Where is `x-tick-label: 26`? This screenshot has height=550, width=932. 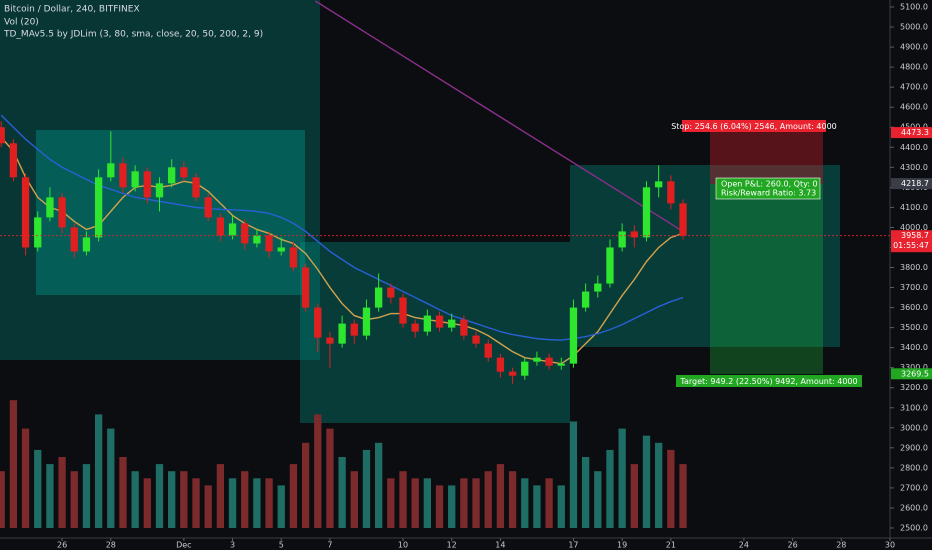 x-tick-label: 26 is located at coordinates (793, 545).